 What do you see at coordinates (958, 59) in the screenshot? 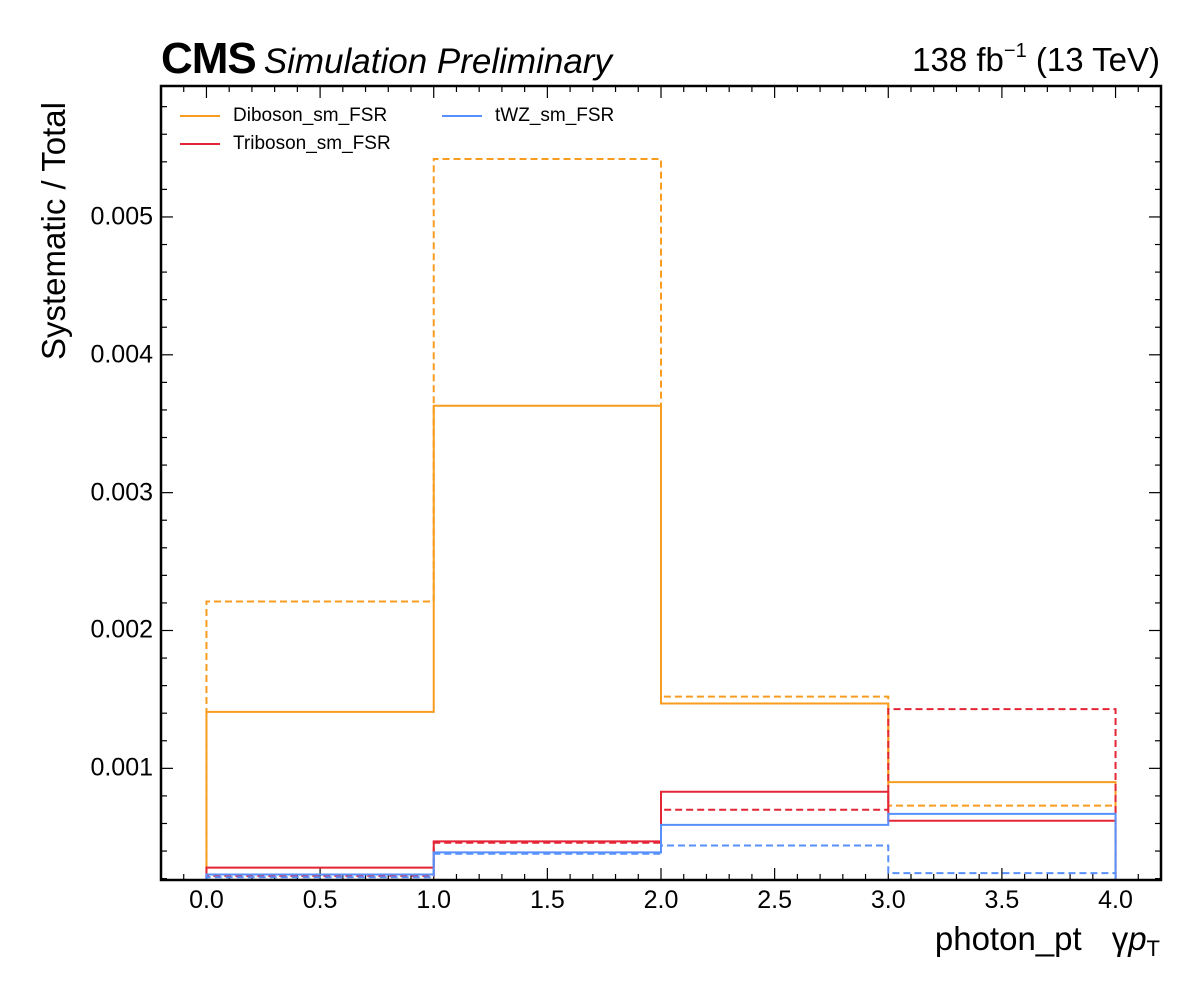
I see `lumi-value: 138 fb` at bounding box center [958, 59].